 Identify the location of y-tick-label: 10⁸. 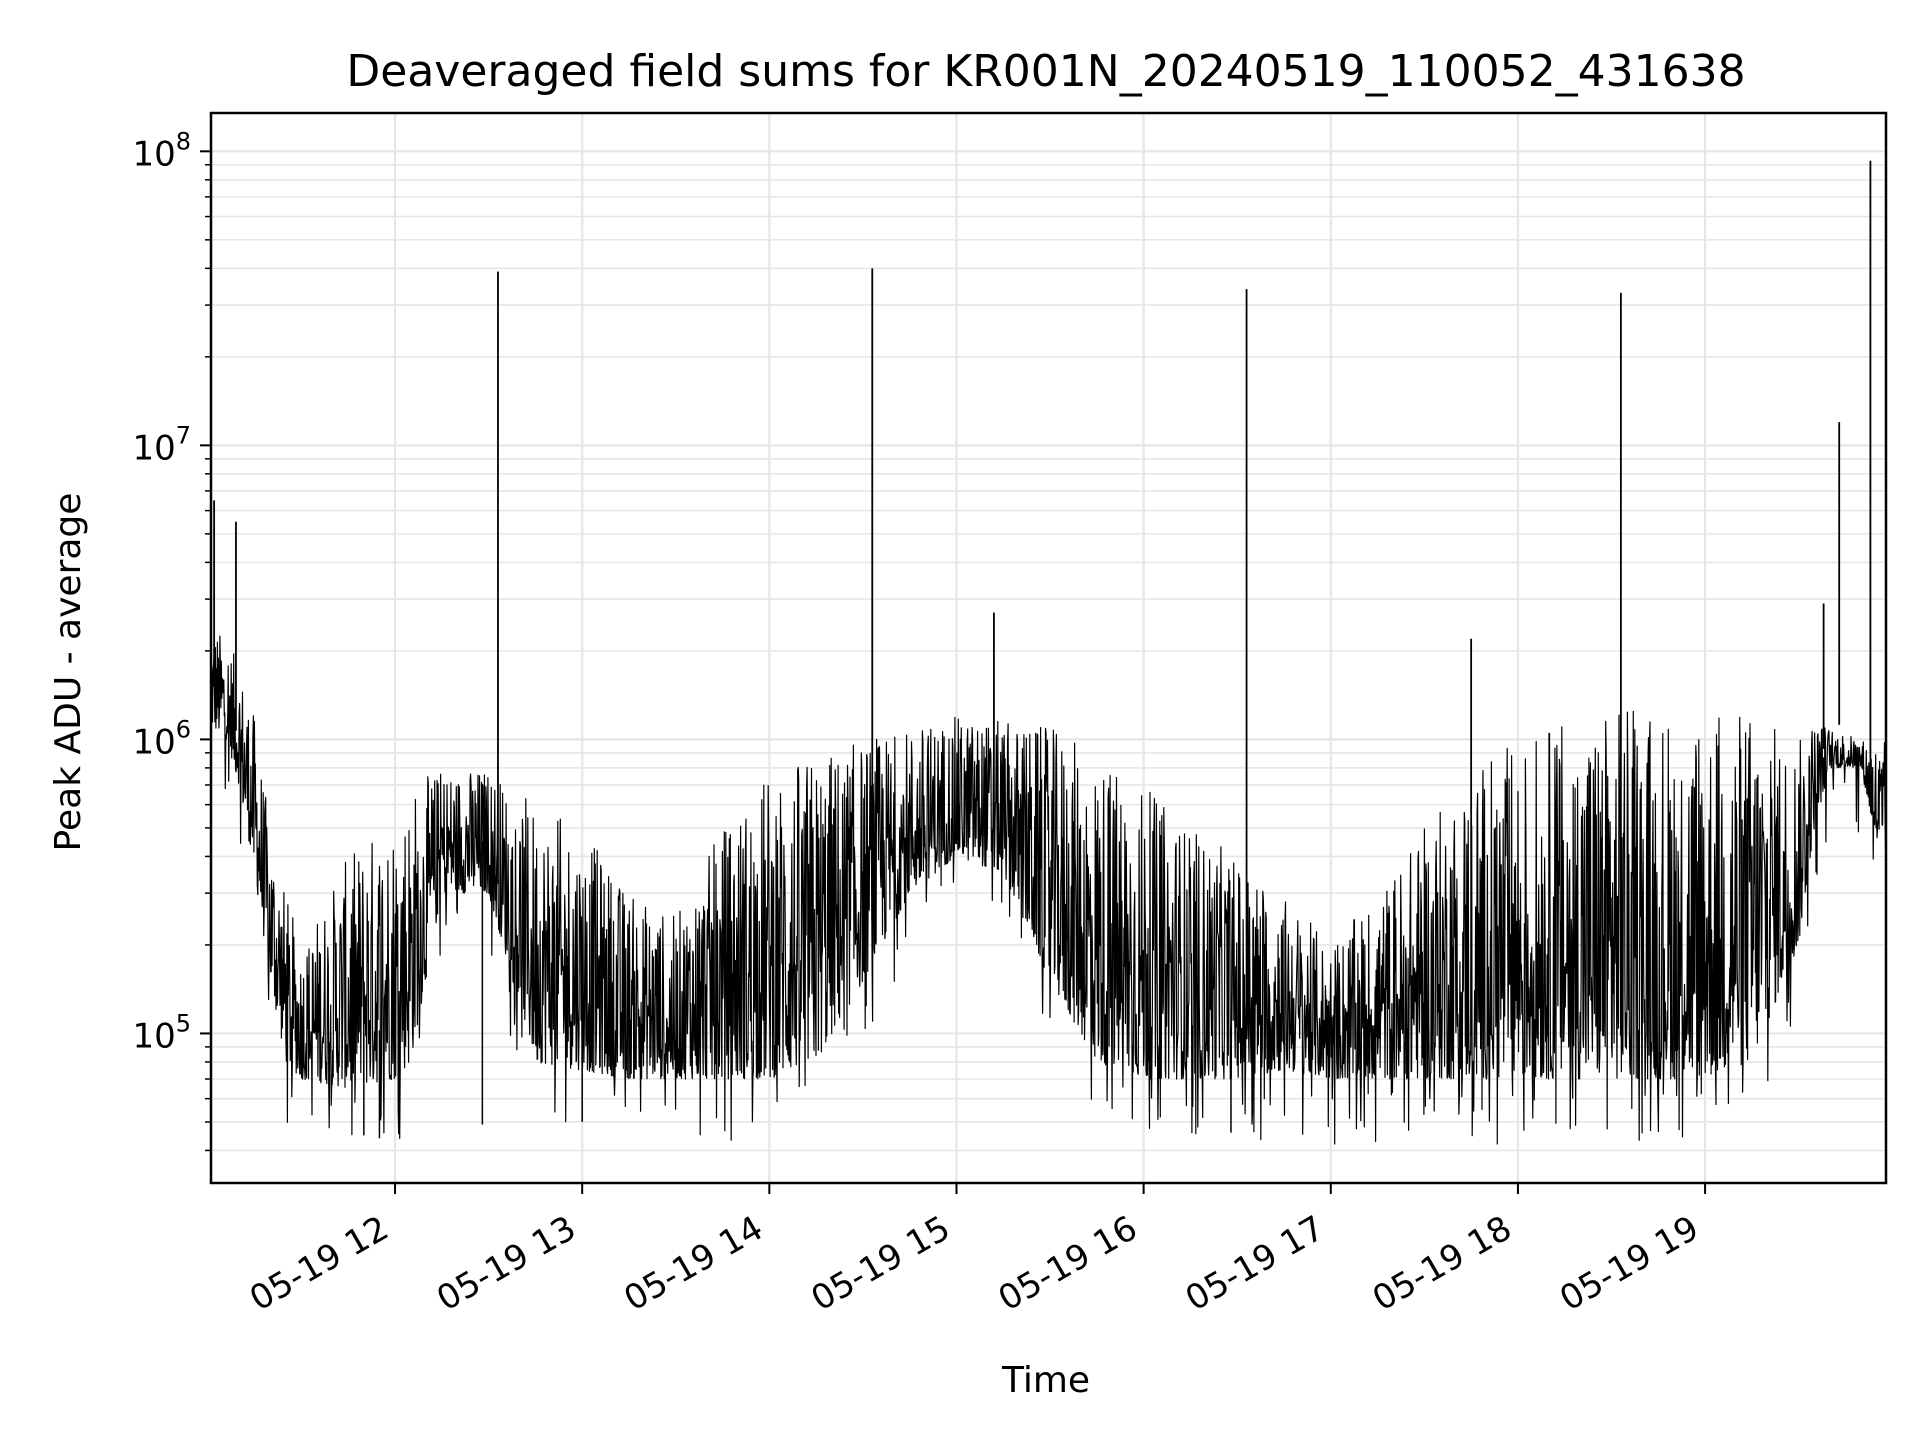
(161, 150).